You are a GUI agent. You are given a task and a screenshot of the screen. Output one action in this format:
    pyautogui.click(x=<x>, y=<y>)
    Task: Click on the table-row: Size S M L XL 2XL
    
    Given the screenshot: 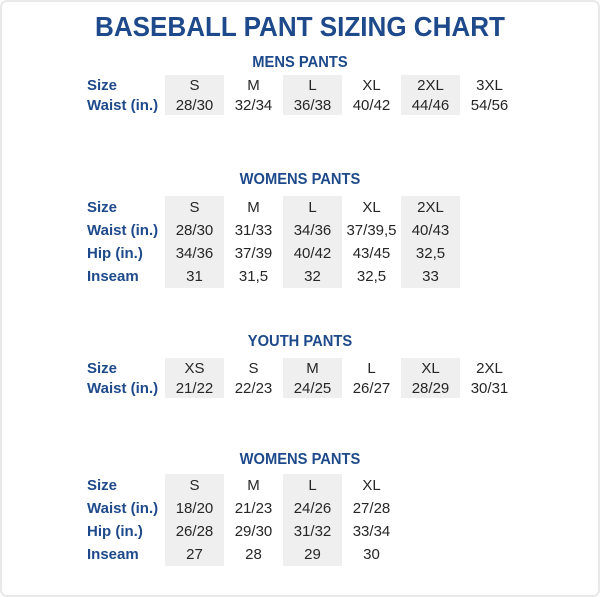 What is the action you would take?
    pyautogui.click(x=273, y=207)
    